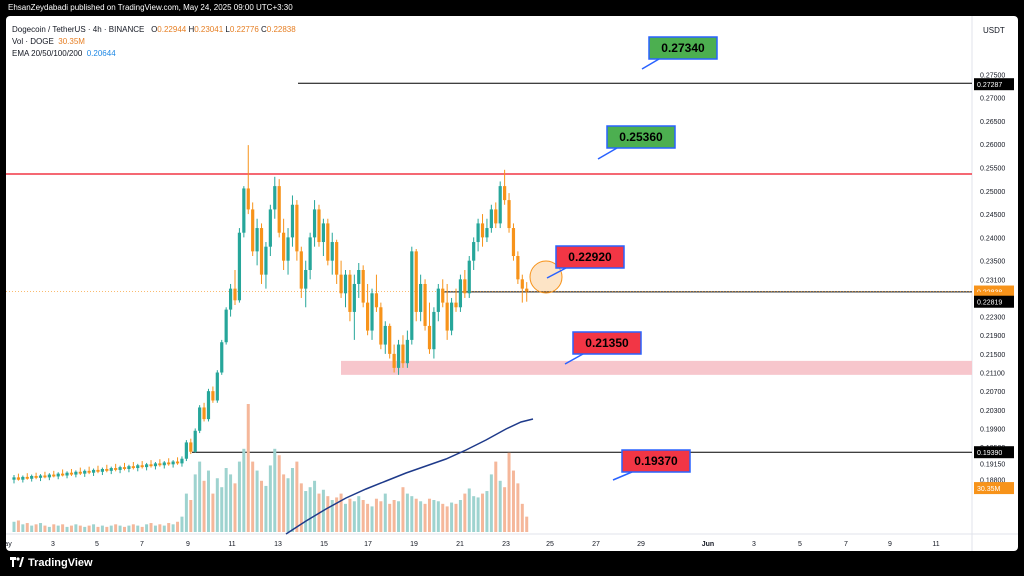  I want to click on level-label-text: 0.27340, so click(683, 48).